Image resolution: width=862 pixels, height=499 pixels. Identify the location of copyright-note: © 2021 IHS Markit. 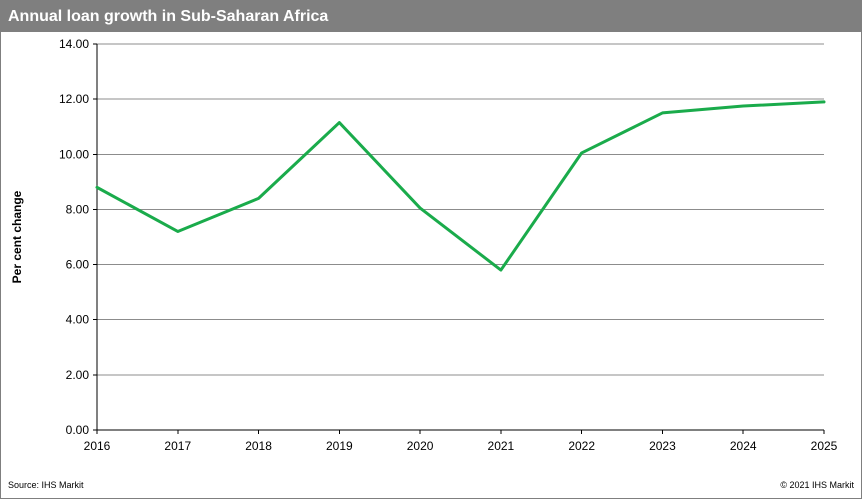
(817, 485).